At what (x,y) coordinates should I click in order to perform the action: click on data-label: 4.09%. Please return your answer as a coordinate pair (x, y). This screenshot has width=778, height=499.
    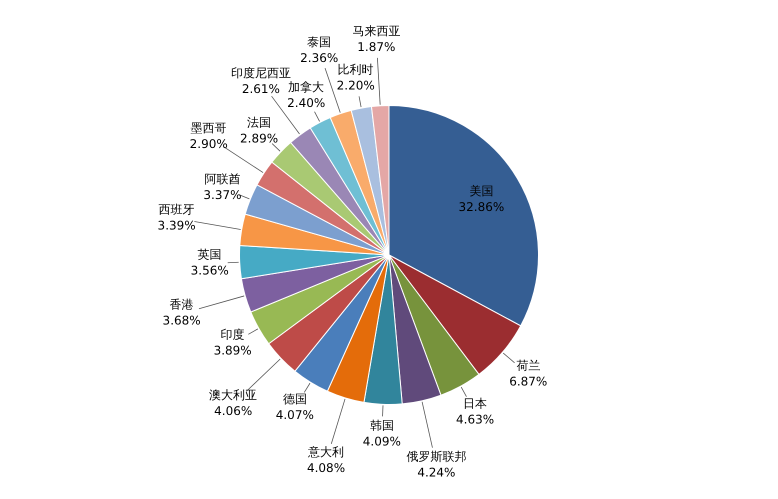
    Looking at the image, I should click on (381, 441).